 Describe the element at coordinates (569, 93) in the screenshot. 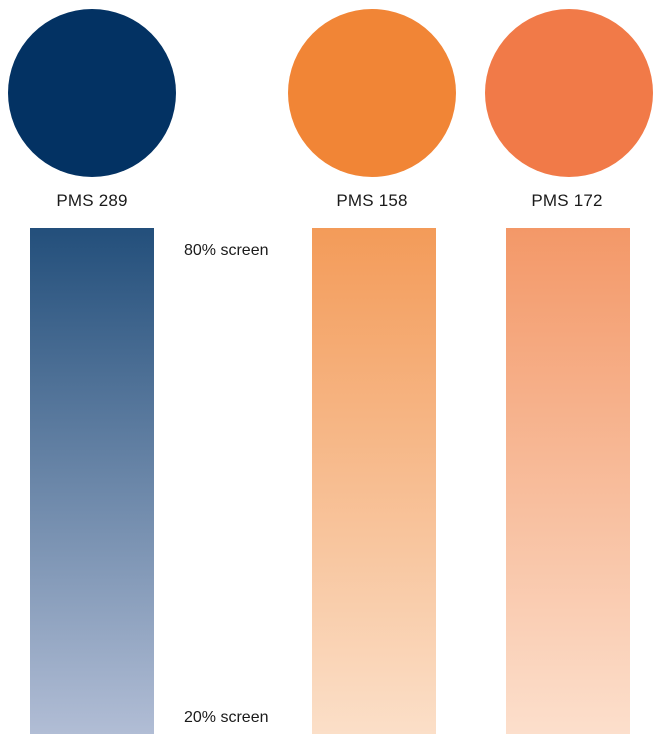

I see `pms-172-color-circle` at that location.